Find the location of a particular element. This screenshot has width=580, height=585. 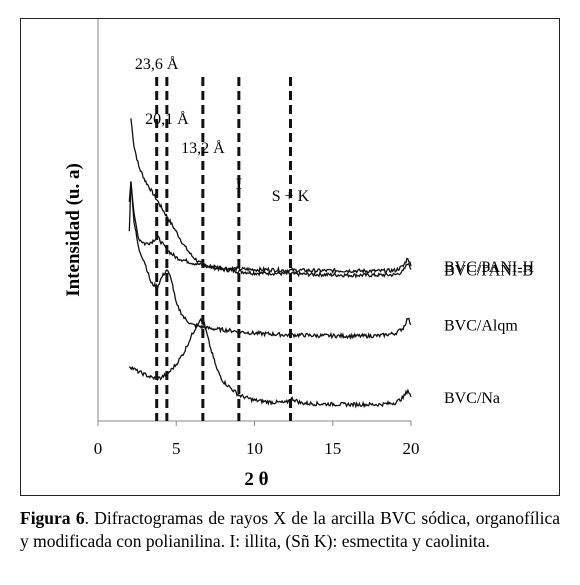

x-tick-label: 20 is located at coordinates (411, 448).